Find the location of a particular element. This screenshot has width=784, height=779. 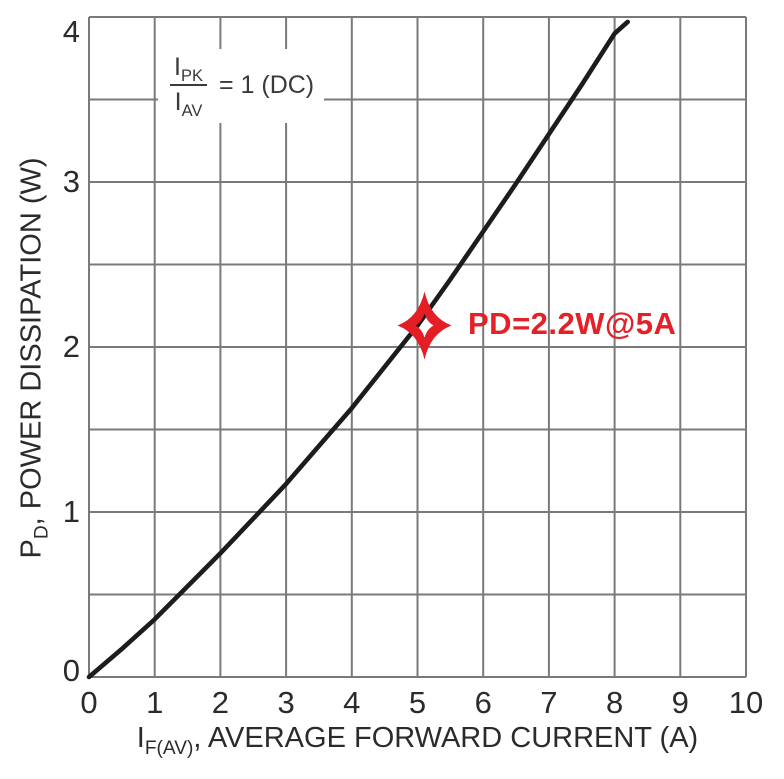

y-tick-label: 4 is located at coordinates (71, 31).